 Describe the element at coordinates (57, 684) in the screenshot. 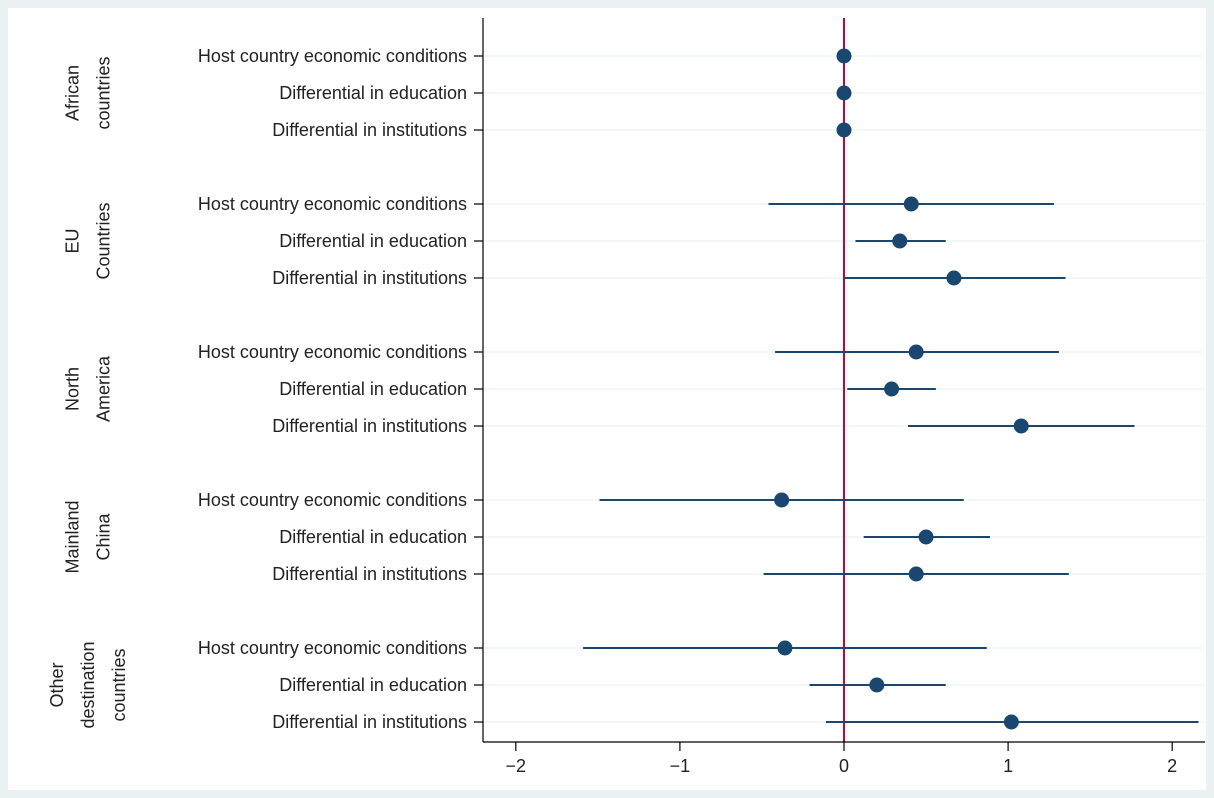

I see `group-label: Other` at that location.